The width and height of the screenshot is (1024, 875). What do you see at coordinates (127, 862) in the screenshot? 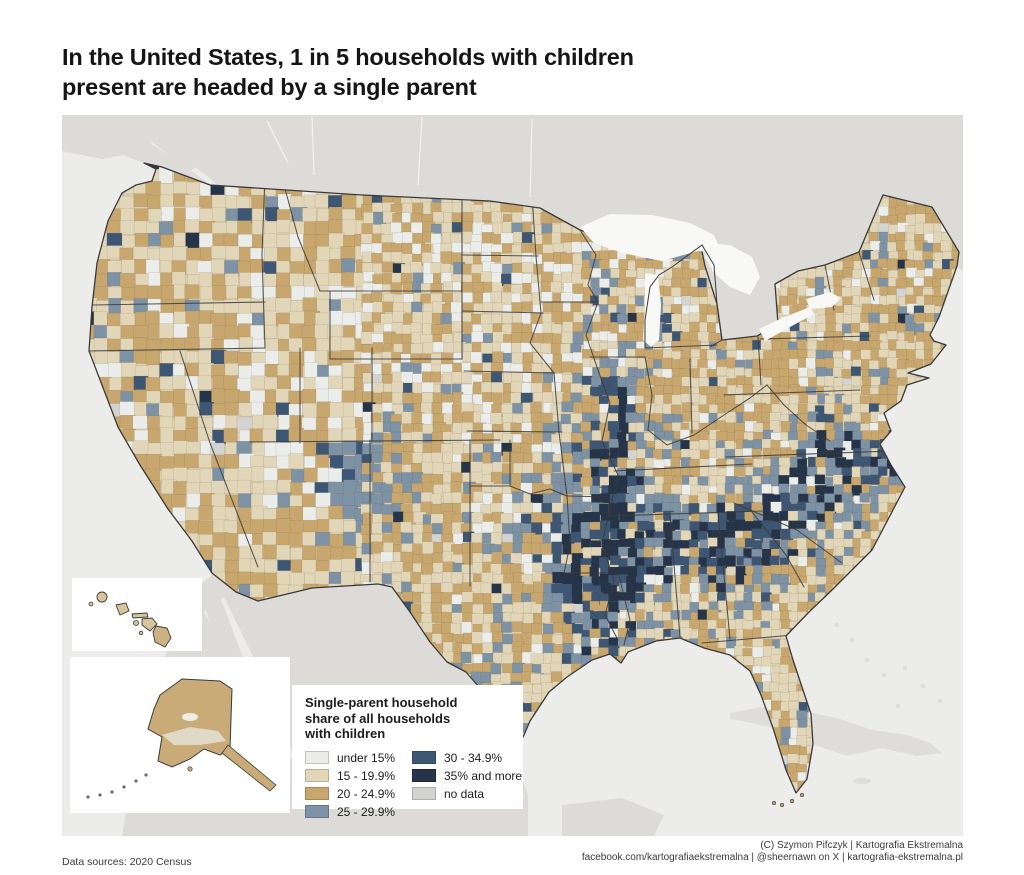
I see `data-sources-note: Data sources: 2020 Census` at bounding box center [127, 862].